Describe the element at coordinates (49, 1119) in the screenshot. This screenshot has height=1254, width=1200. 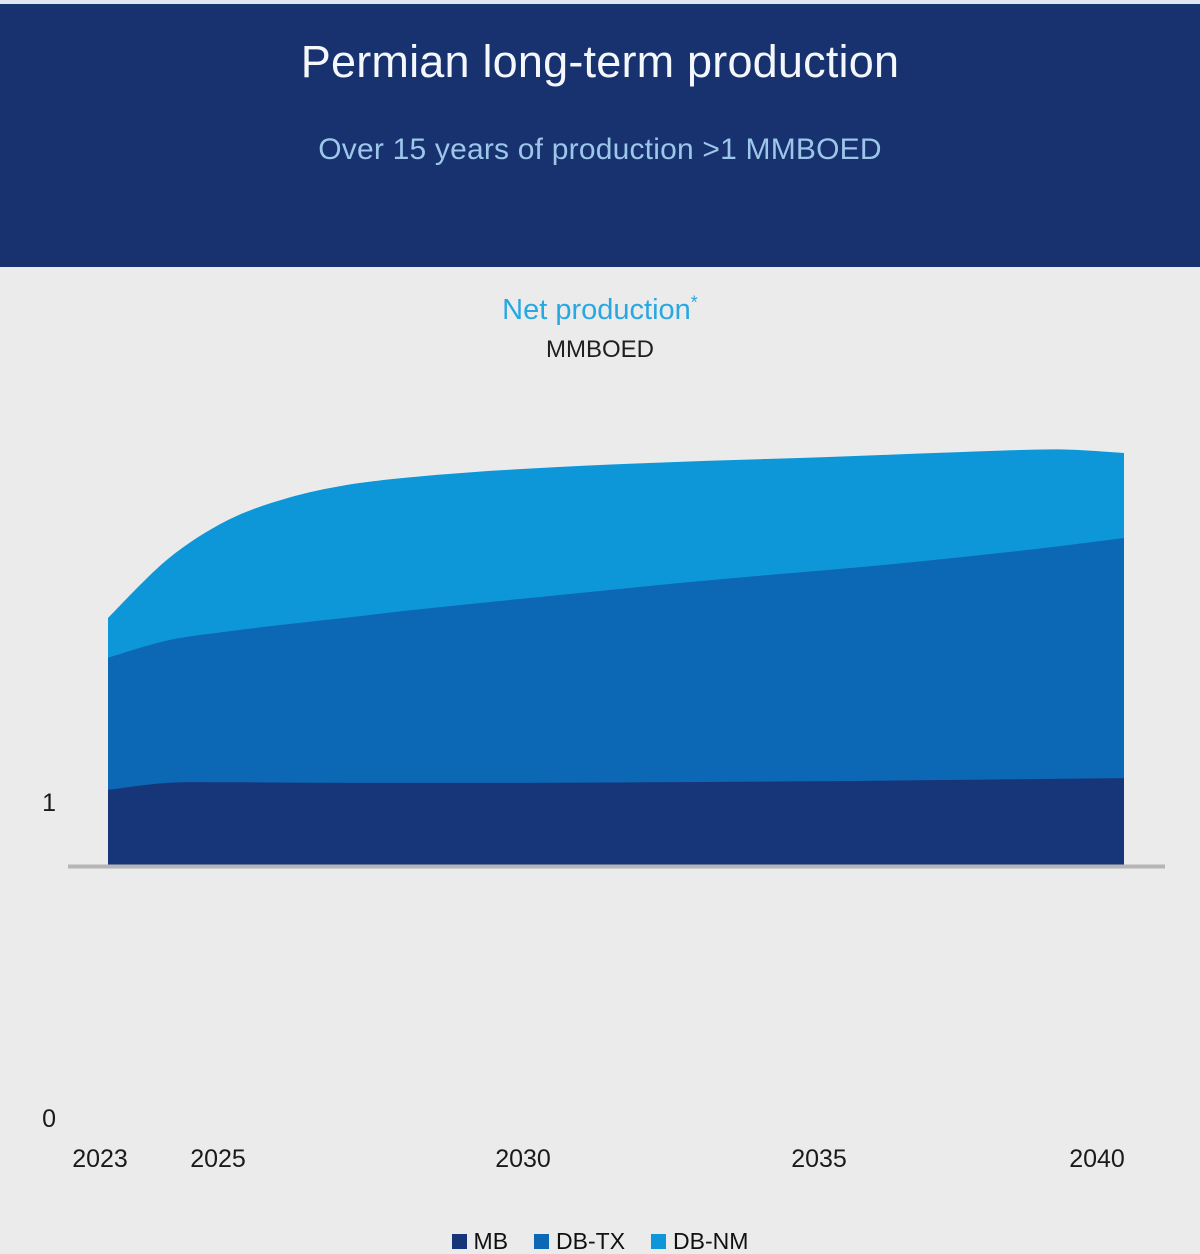
I see `y-axis-tick-0: 0` at that location.